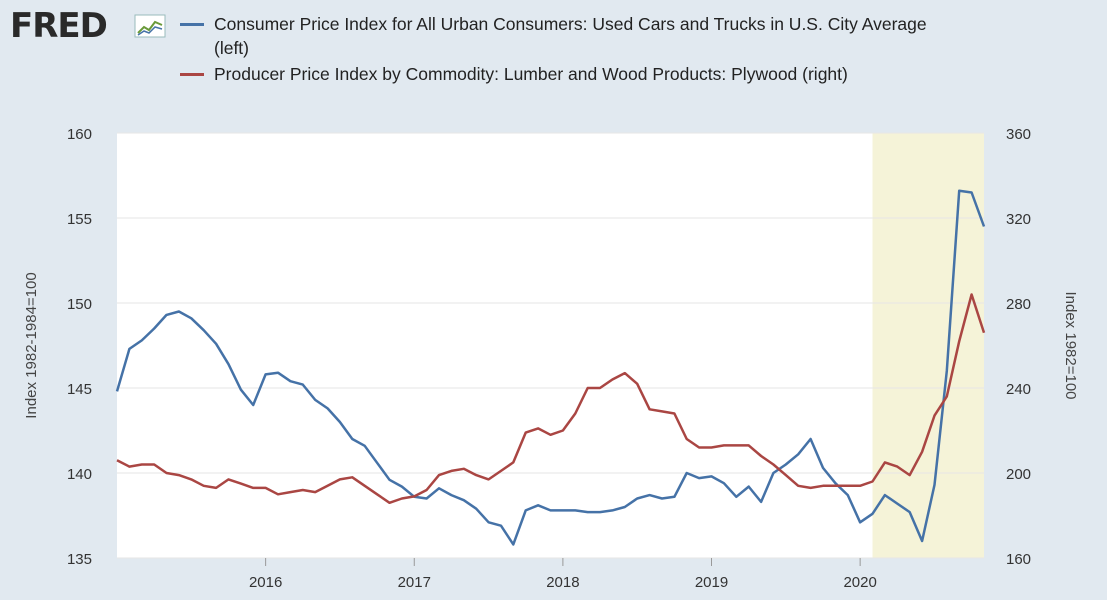  What do you see at coordinates (1070, 345) in the screenshot?
I see `y-right-axis-label: Index 1982=100` at bounding box center [1070, 345].